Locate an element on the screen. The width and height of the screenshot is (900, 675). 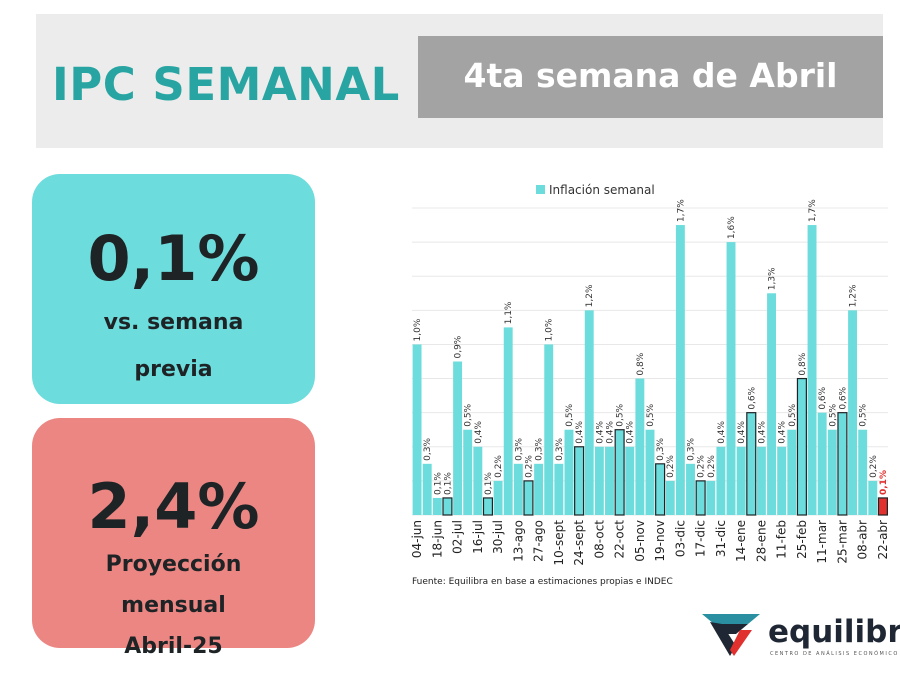
value-label: 1,1% is located at coordinates (509, 312).